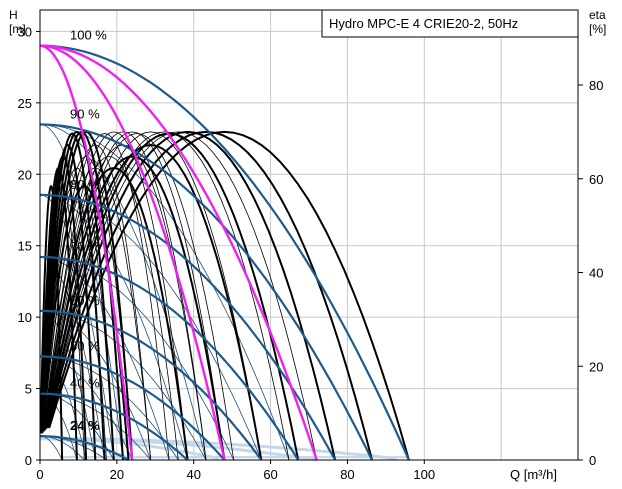 The image size is (622, 489). Describe the element at coordinates (39, 474) in the screenshot. I see `x-tick-label: 0` at that location.